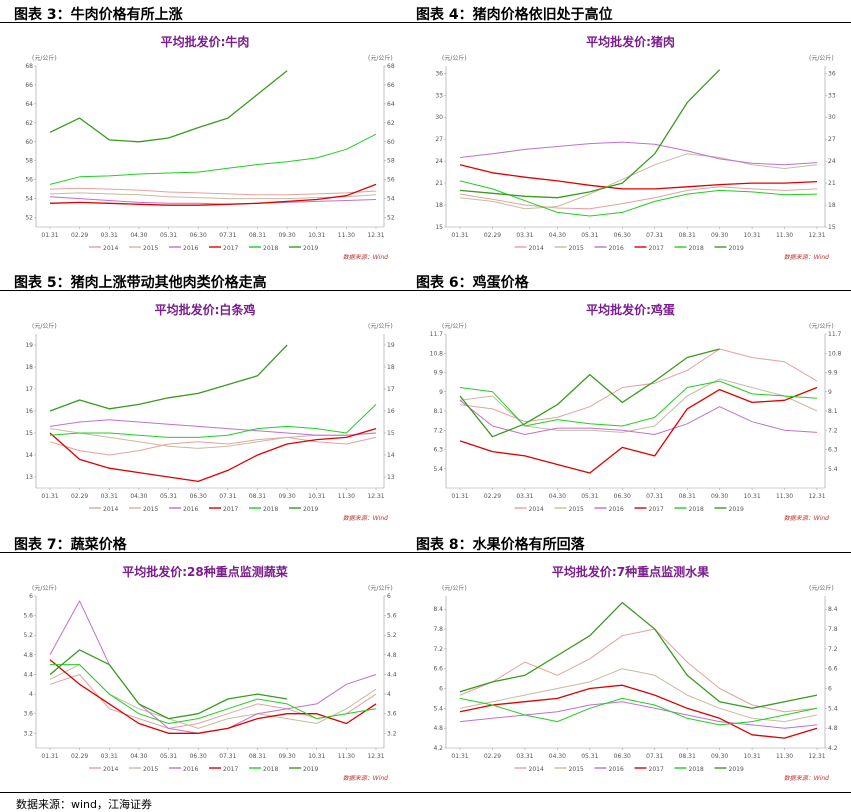  I want to click on y-tick-label-left: 7.8, so click(438, 629).